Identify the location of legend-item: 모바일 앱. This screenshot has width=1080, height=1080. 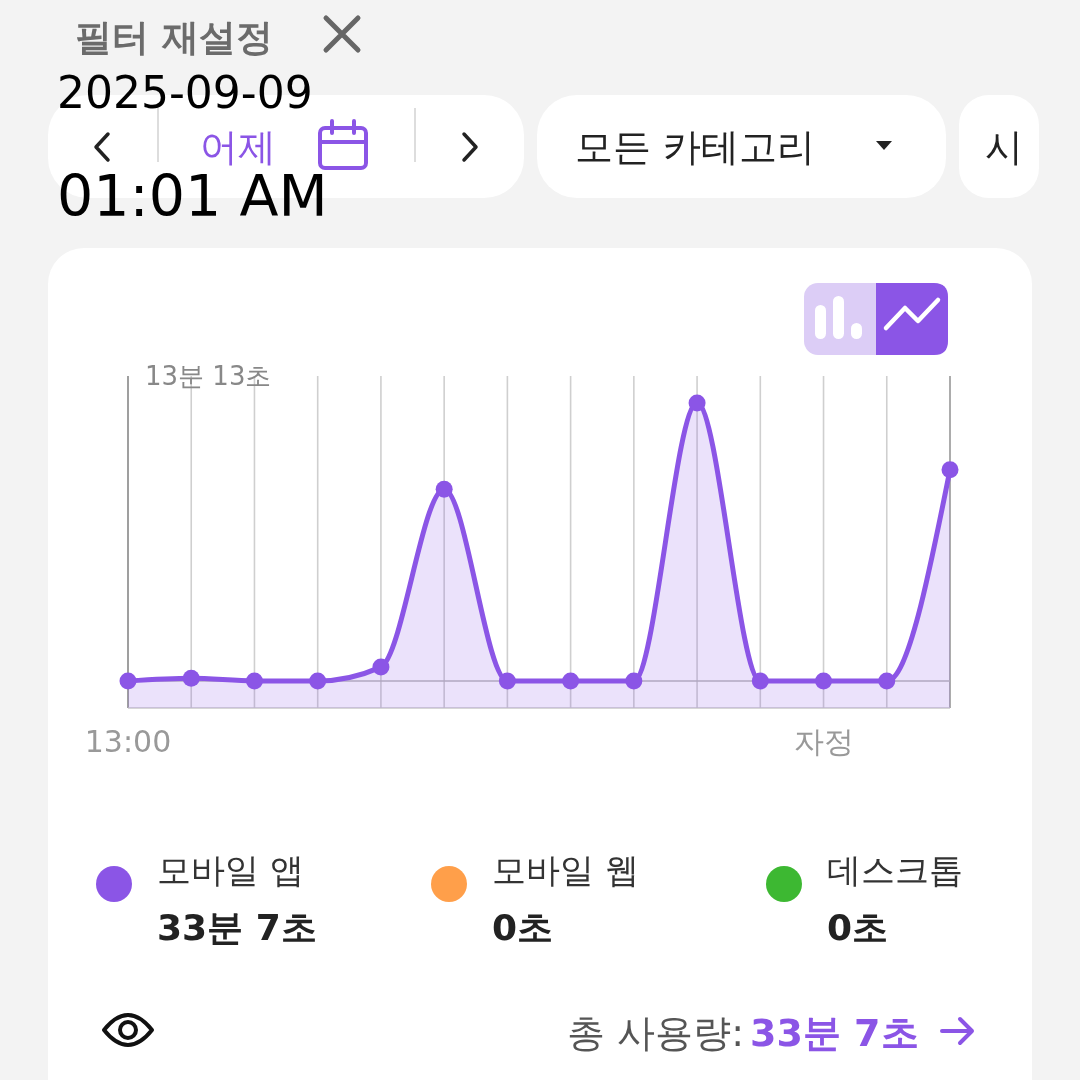
(200, 876).